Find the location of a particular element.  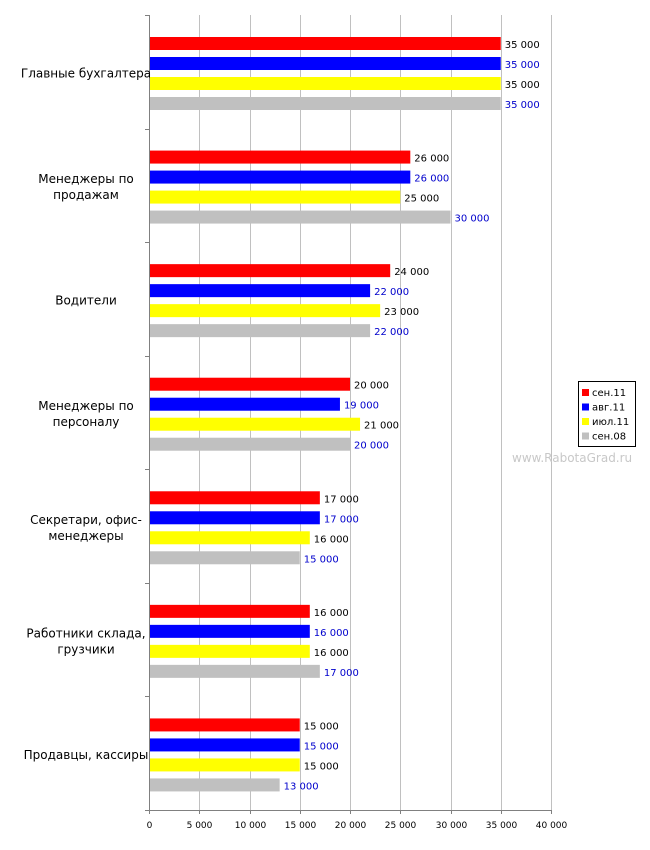

category-label: Продавцы, кассиры is located at coordinates (86, 755).